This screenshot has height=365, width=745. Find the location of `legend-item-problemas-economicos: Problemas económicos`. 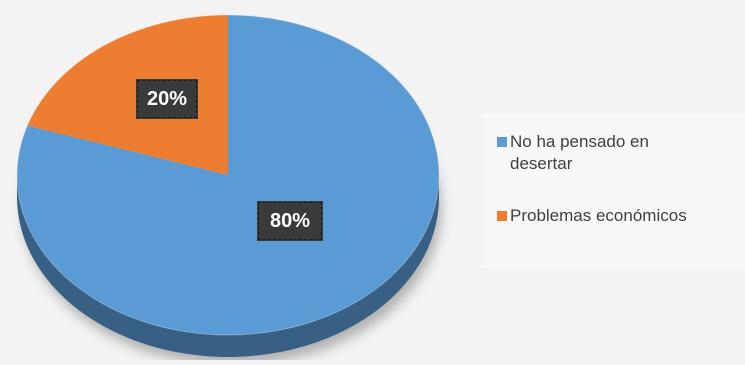

legend-item-problemas-economicos: Problemas económicos is located at coordinates (617, 216).